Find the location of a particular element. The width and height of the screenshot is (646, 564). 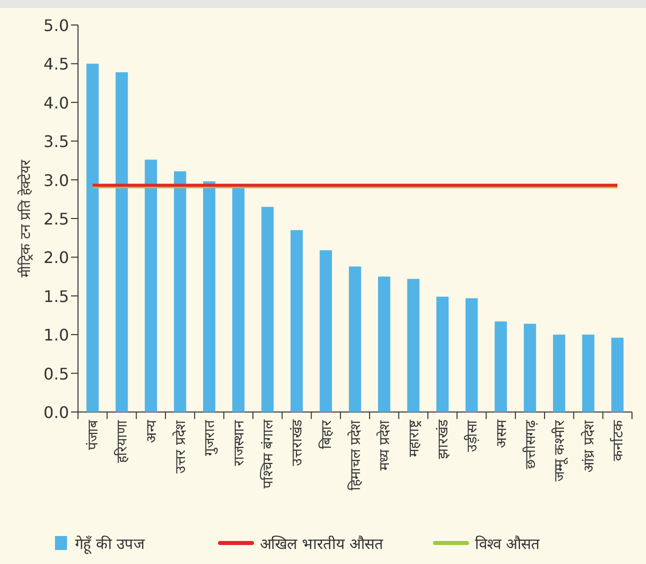

x-tick-label: पश्चिम बंगाल is located at coordinates (268, 453).